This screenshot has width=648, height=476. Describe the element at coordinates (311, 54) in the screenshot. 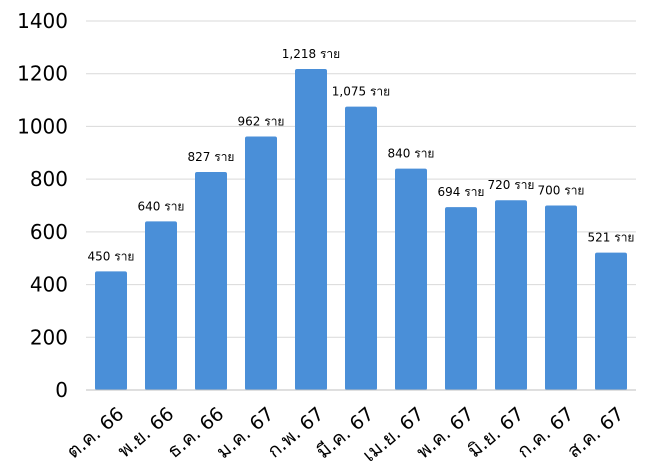

I see `data-label: 1,218 ราย` at that location.